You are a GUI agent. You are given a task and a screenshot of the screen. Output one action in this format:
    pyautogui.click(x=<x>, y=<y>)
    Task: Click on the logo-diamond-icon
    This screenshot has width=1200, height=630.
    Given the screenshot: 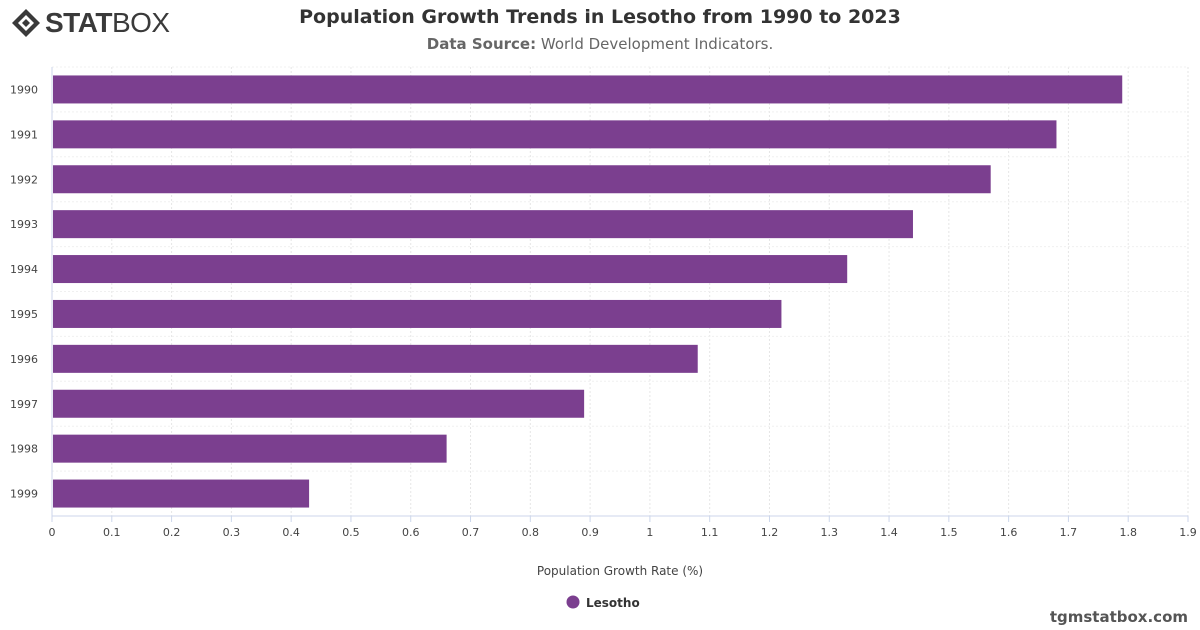 What is the action you would take?
    pyautogui.click(x=26, y=23)
    